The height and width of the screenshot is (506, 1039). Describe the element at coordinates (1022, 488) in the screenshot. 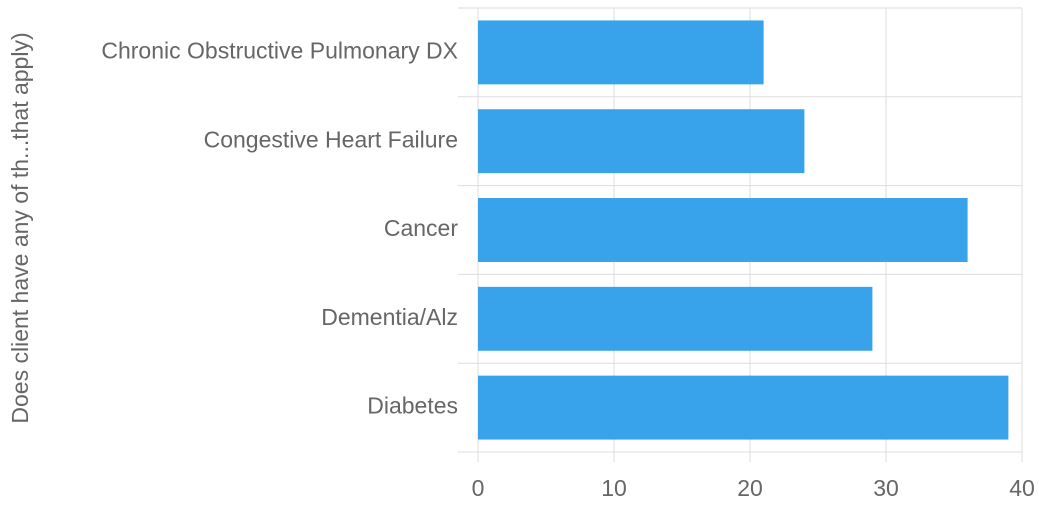

I see `x-tick-label: 40` at that location.